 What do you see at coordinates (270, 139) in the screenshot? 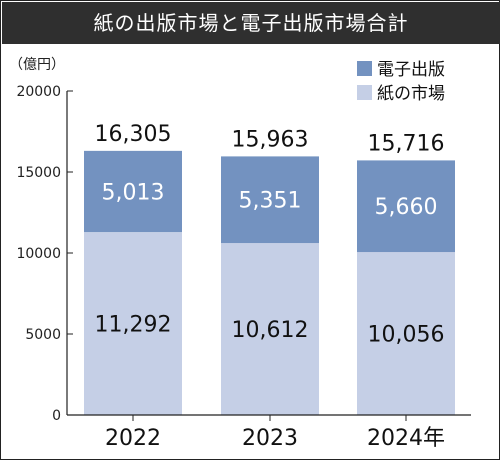
I see `total-label: 15,963` at bounding box center [270, 139].